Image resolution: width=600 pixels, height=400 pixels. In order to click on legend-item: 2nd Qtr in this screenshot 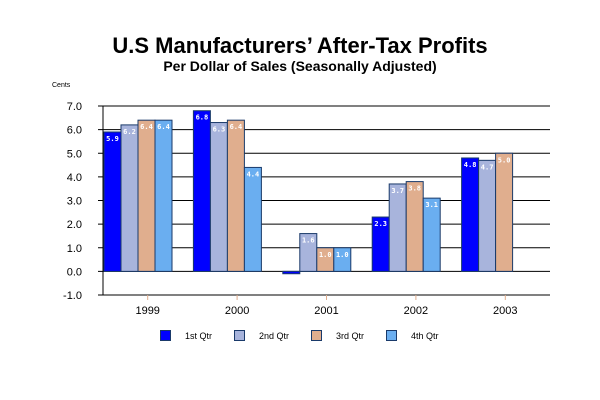, I will do `click(261, 335)`.